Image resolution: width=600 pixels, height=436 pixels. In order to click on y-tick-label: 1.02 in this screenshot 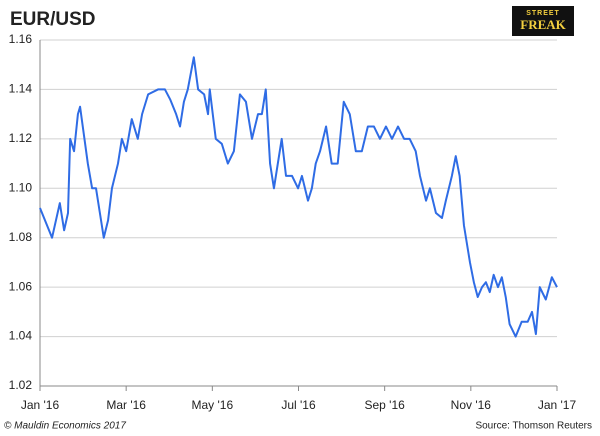, I will do `click(21, 385)`.